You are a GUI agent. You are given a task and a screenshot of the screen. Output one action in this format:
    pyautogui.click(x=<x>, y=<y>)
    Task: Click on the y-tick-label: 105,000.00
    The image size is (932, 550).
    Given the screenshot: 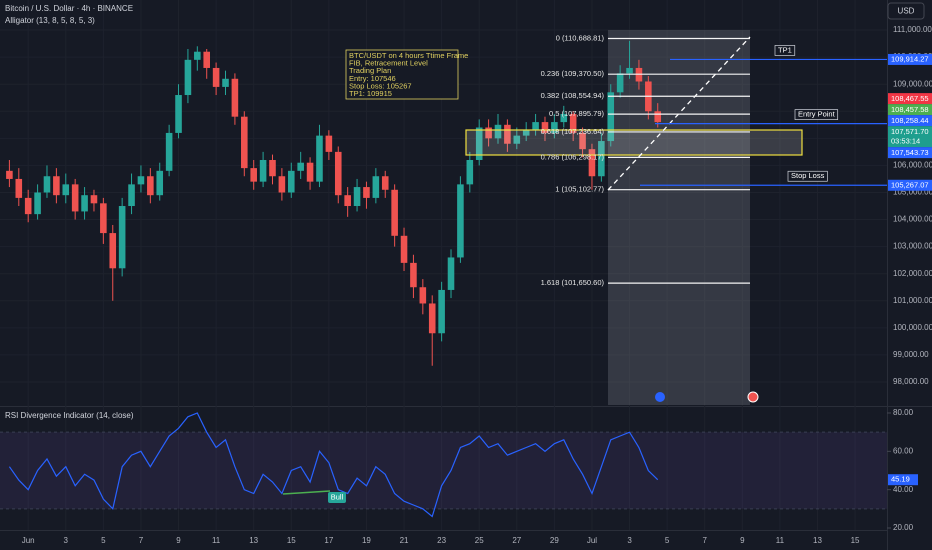 What is the action you would take?
    pyautogui.click(x=912, y=192)
    